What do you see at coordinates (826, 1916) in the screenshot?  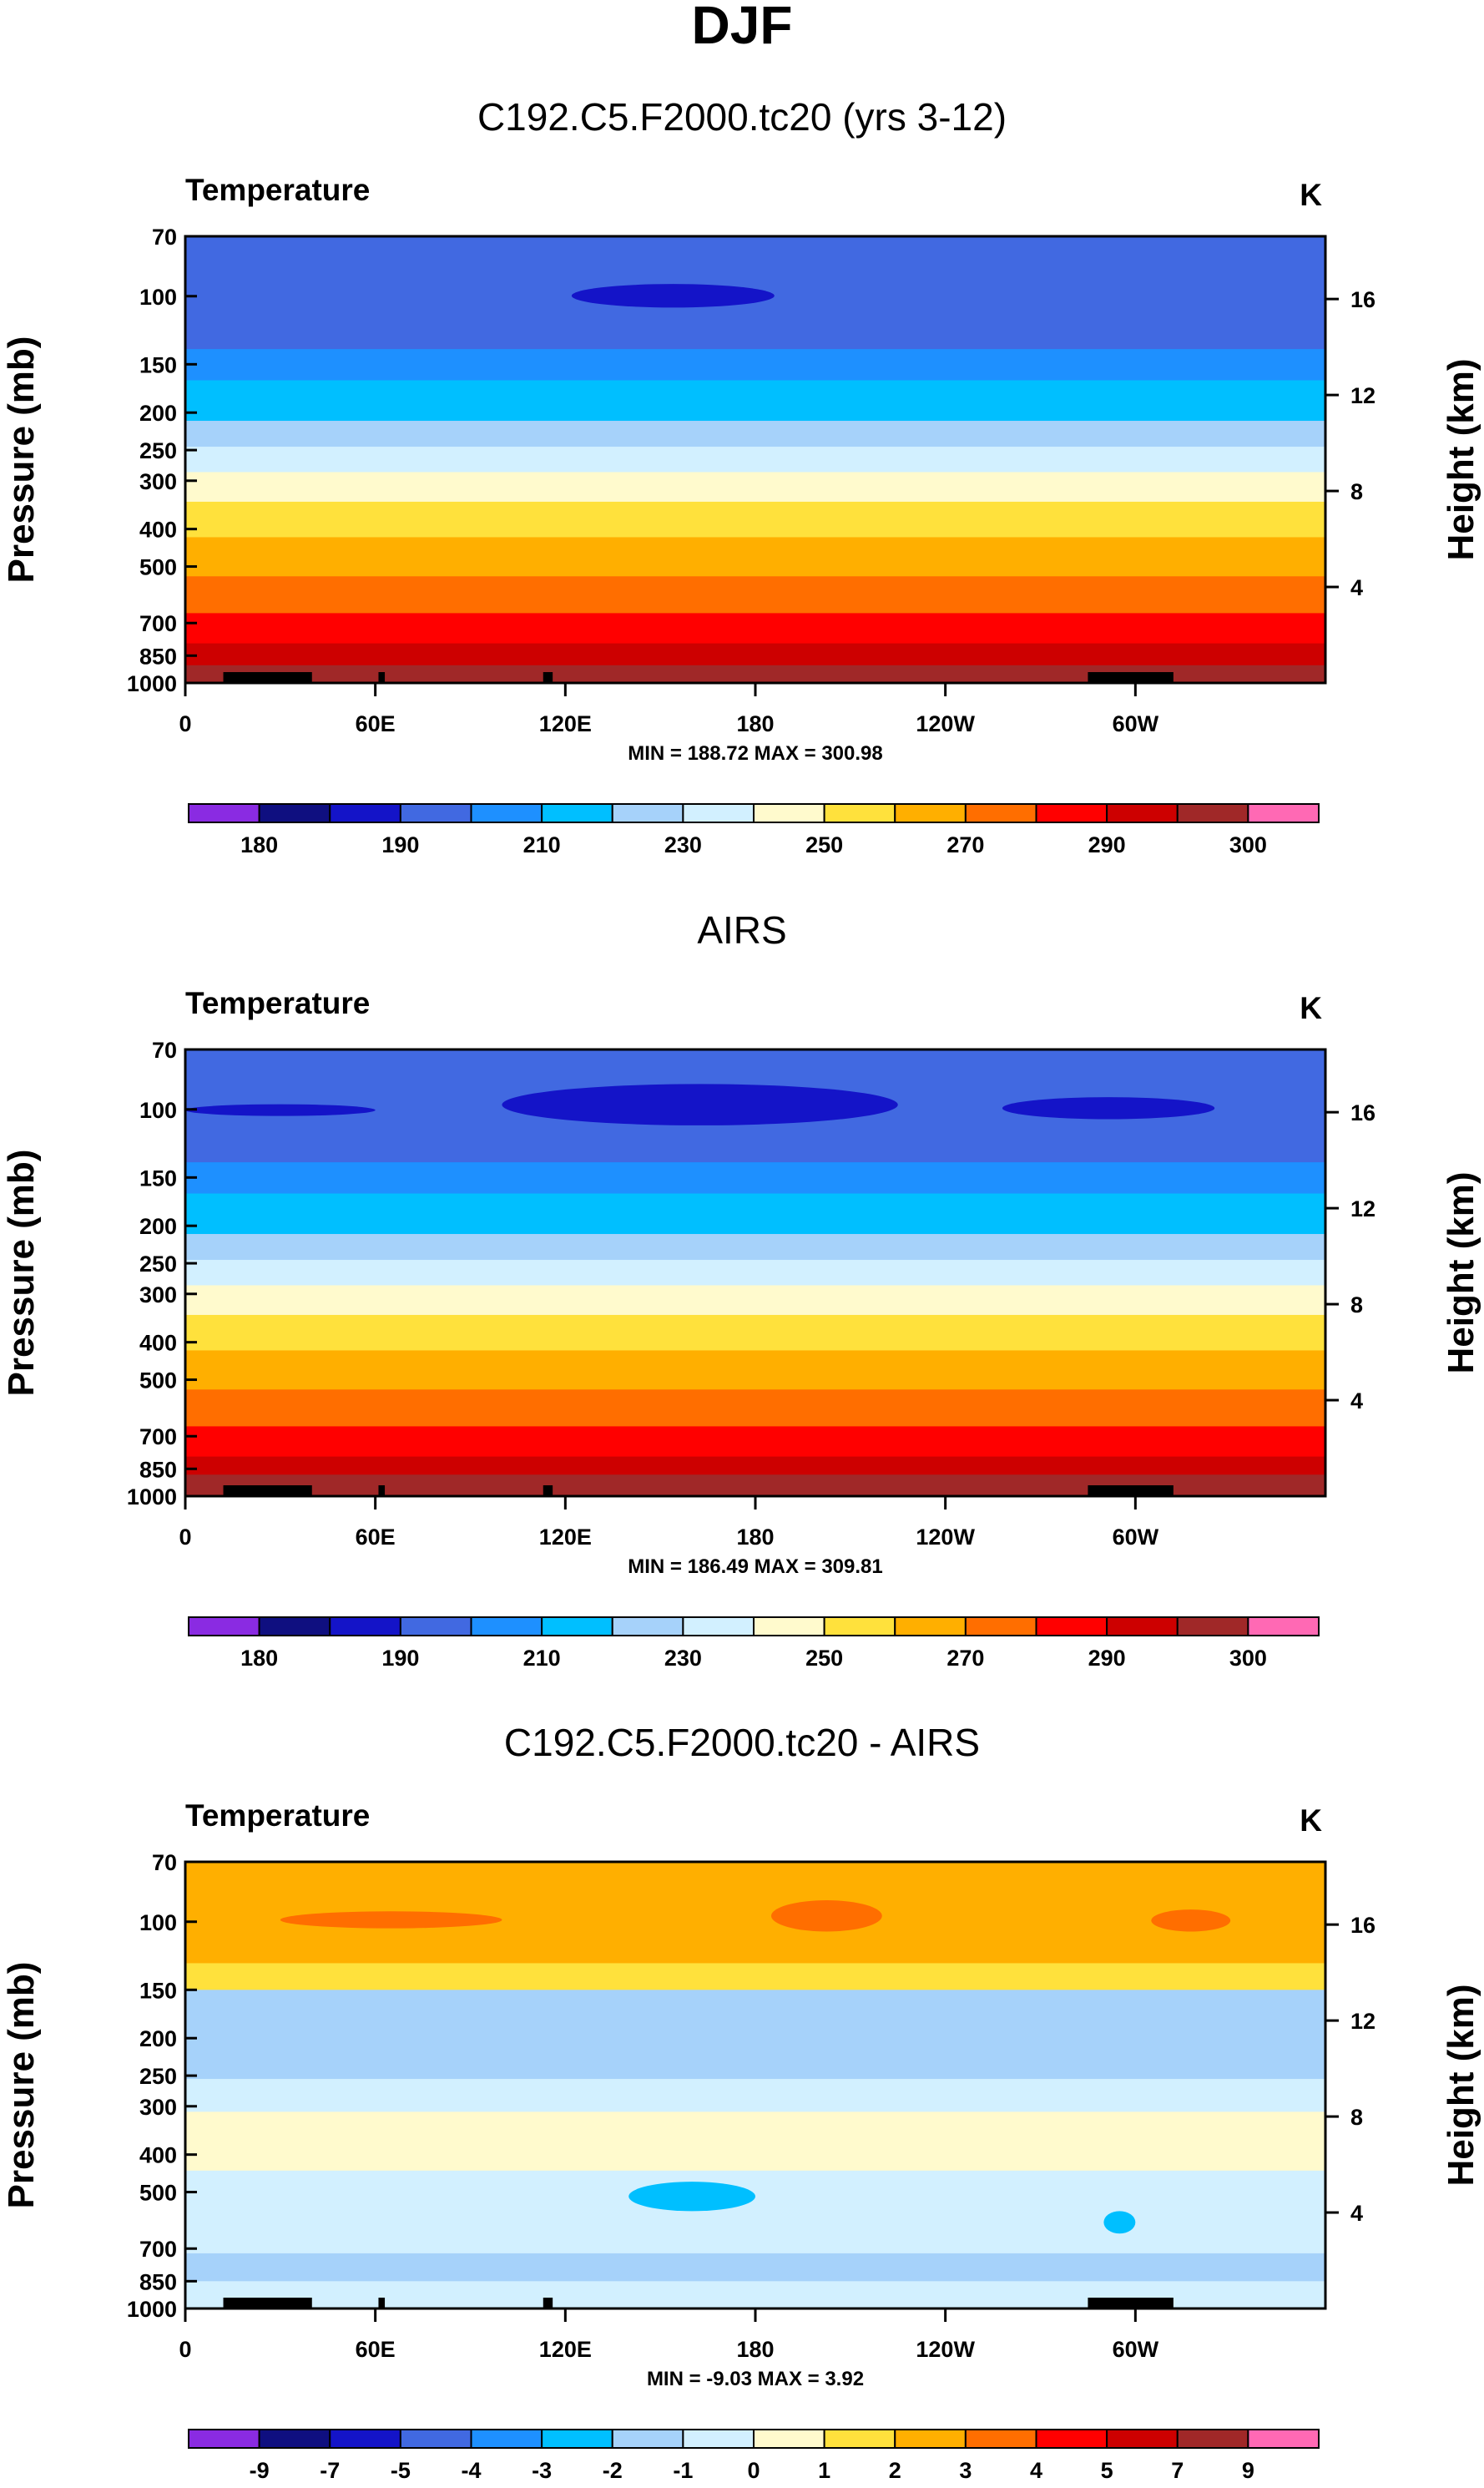 I see `warm-anomaly-region` at bounding box center [826, 1916].